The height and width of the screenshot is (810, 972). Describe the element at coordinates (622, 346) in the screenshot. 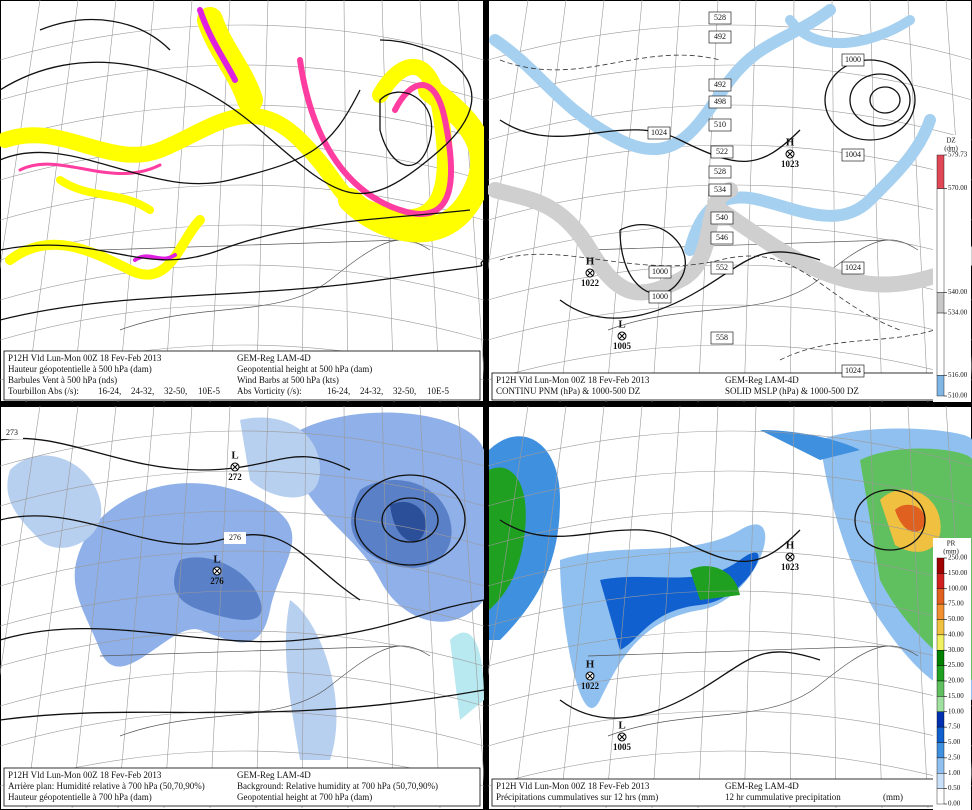

I see `center-value: 1005` at that location.